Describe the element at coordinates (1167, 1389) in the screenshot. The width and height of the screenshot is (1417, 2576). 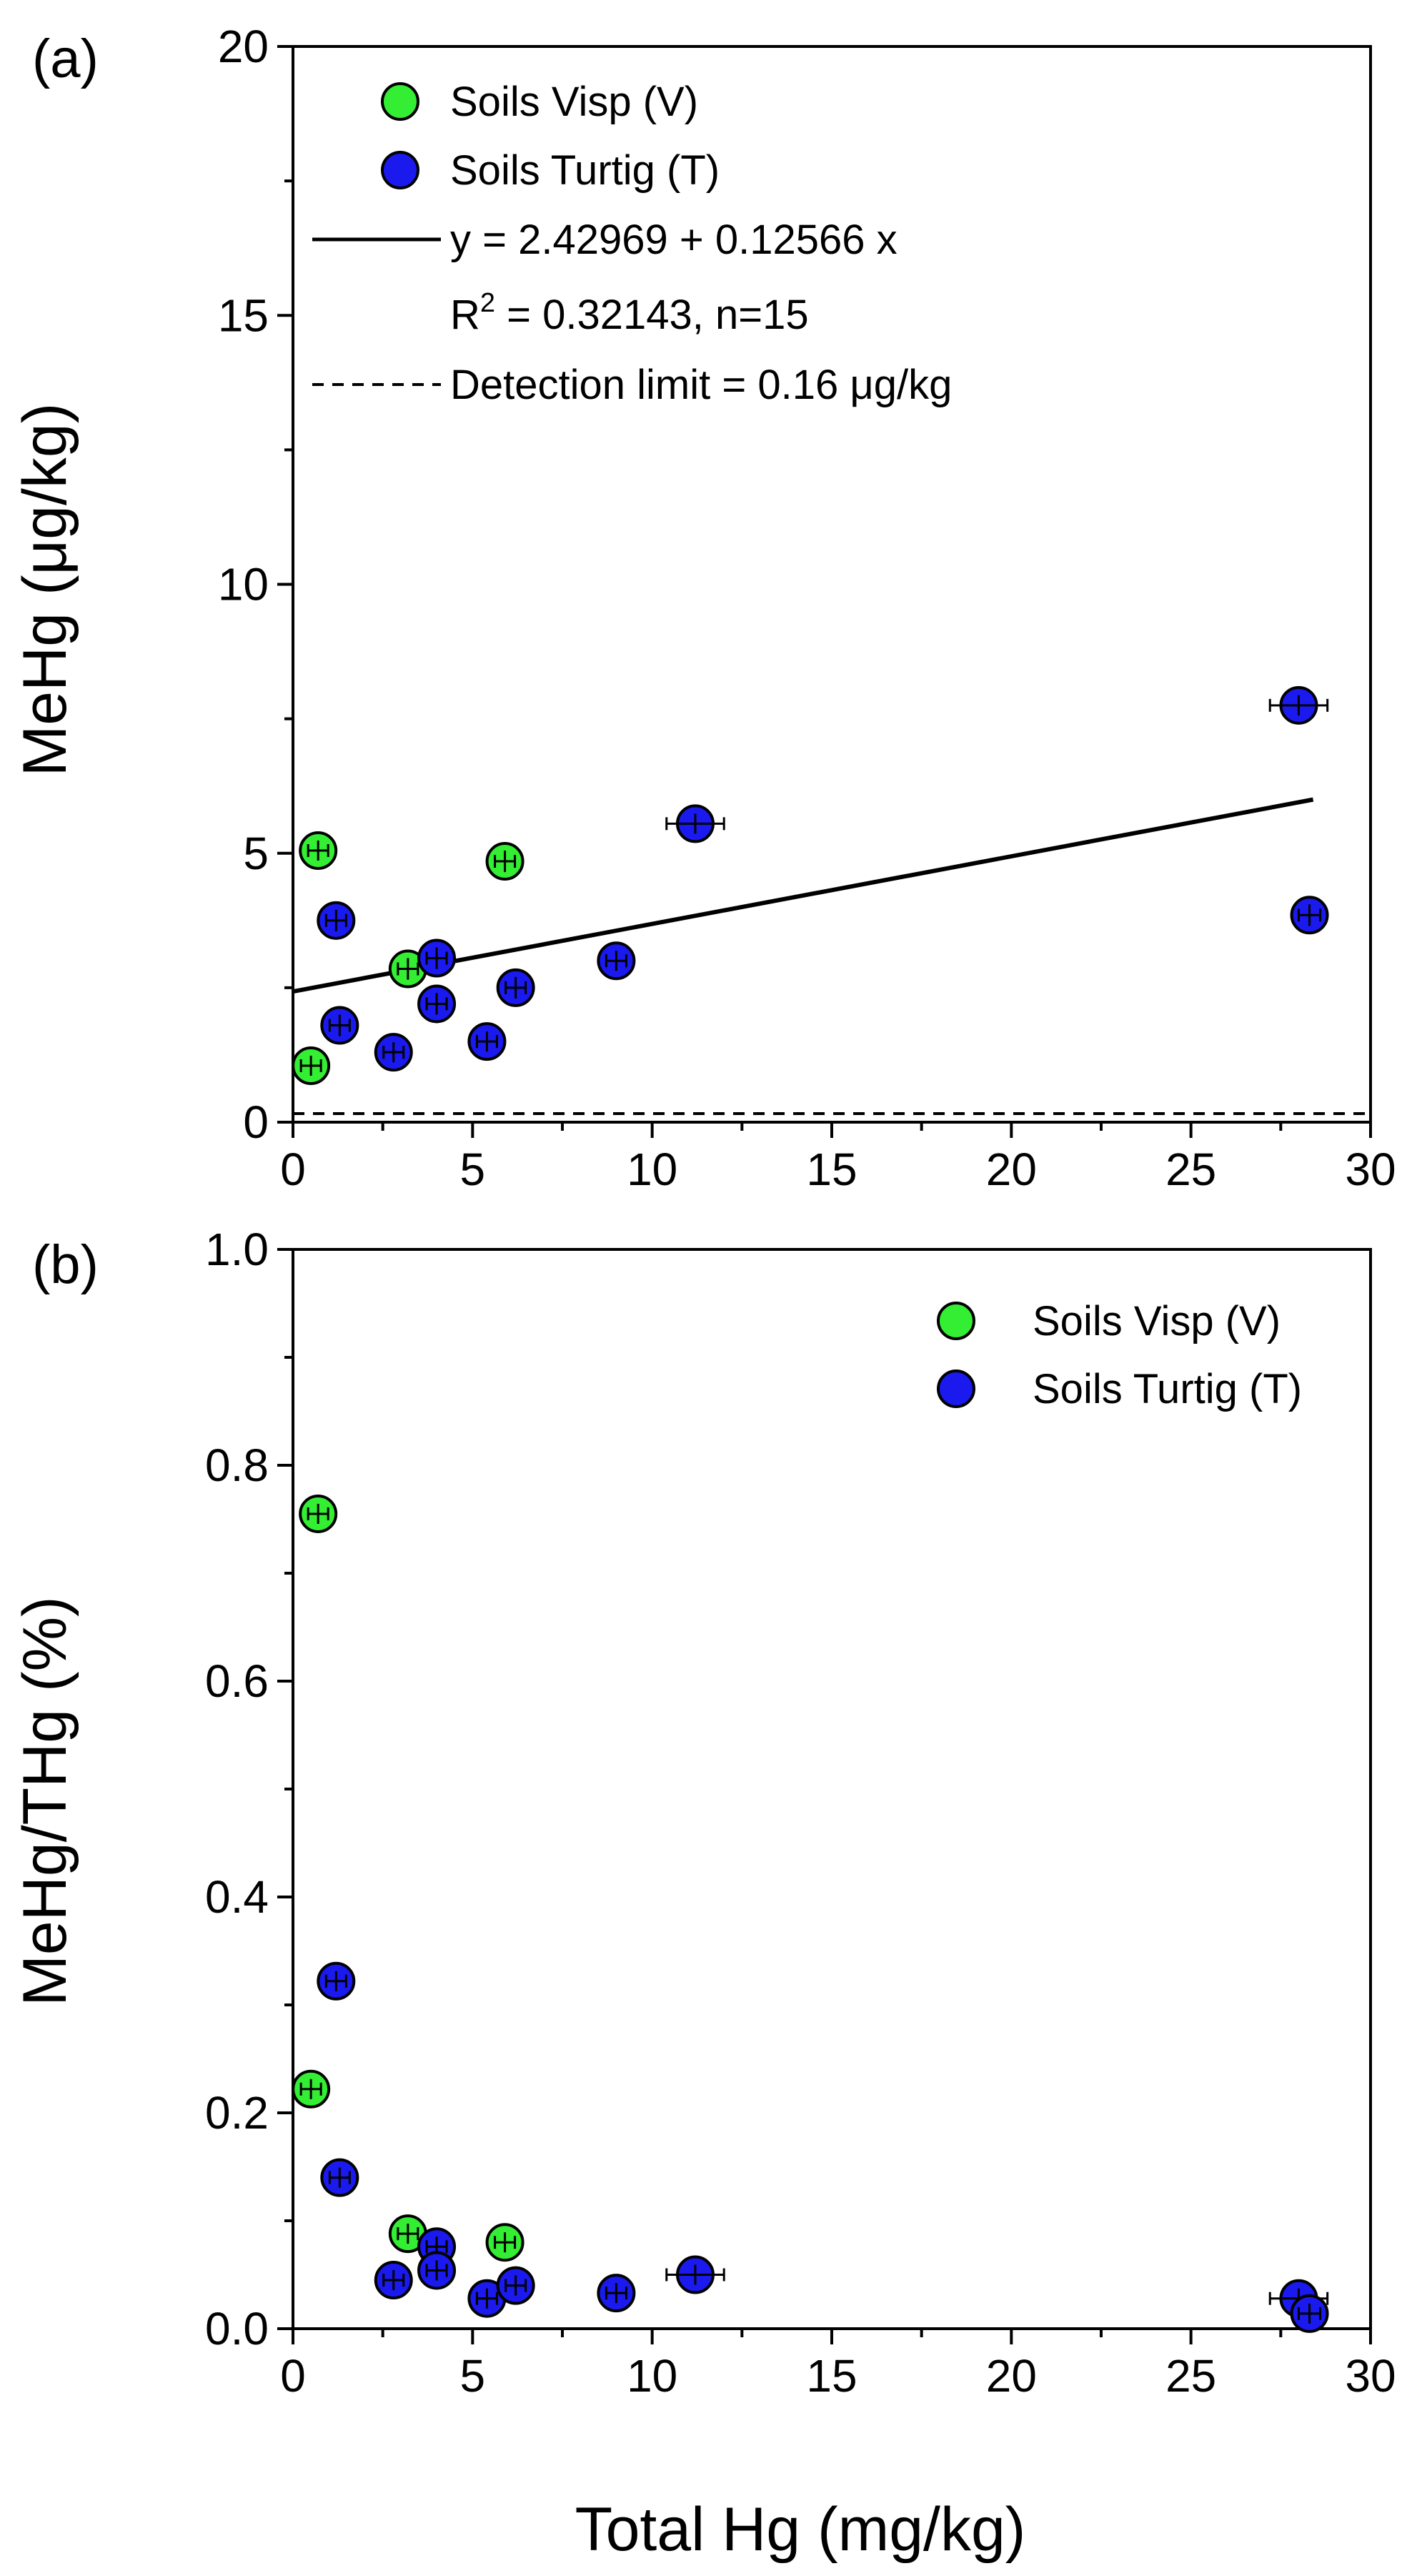
I see `legend-b-turtig-label: Soils Turtig (T)` at that location.